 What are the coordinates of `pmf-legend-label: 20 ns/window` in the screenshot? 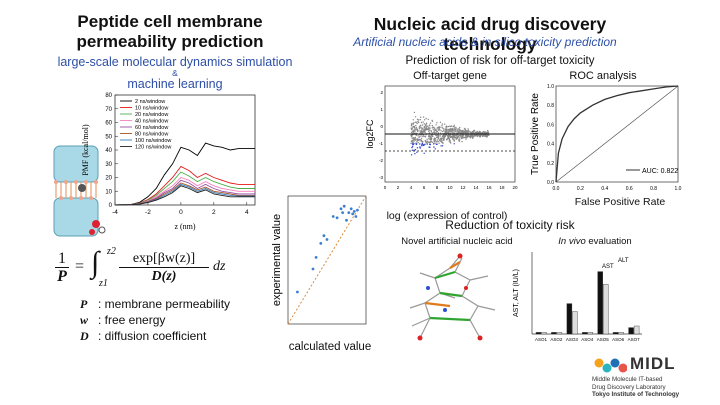 It's located at (151, 115).